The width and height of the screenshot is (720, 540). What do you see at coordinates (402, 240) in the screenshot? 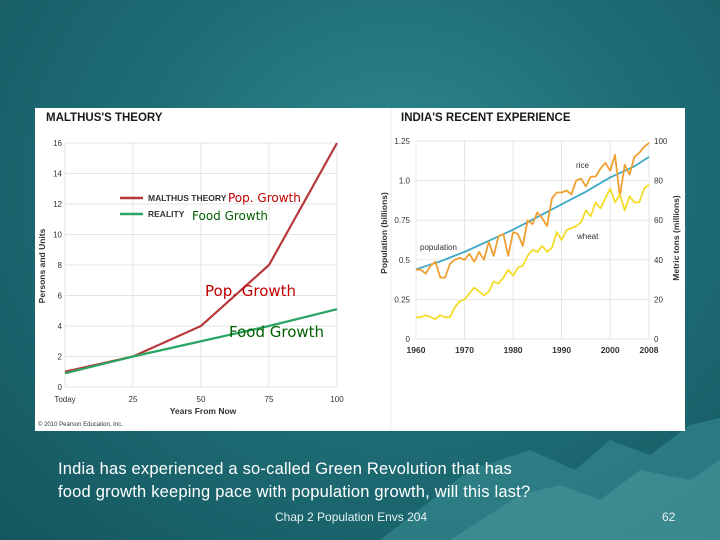
I see `right-left-y-tick-labels: 0 0.25 0.5 0.75 1.0 1.25` at bounding box center [402, 240].